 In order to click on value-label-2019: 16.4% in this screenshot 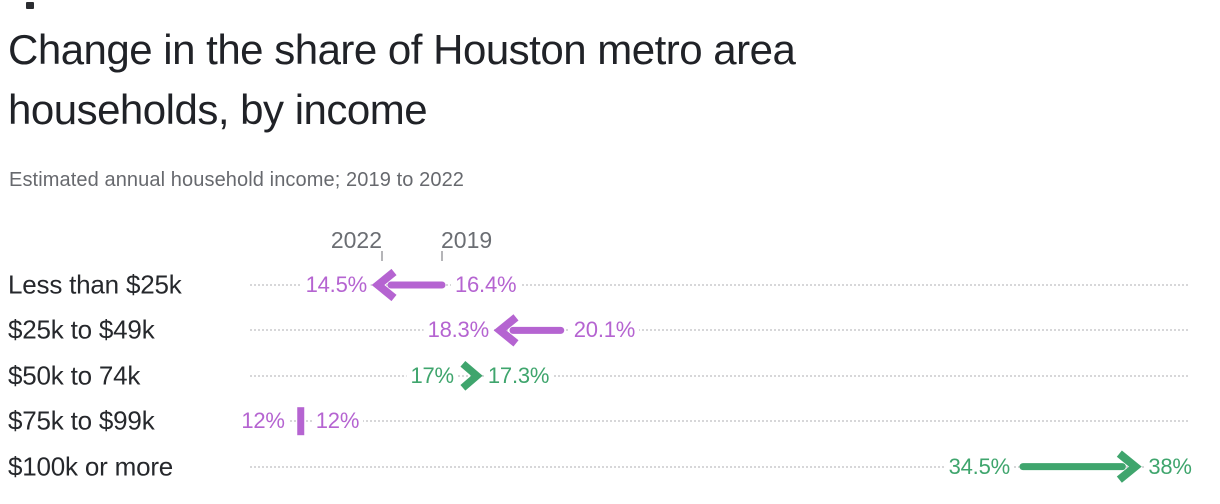, I will do `click(485, 285)`.